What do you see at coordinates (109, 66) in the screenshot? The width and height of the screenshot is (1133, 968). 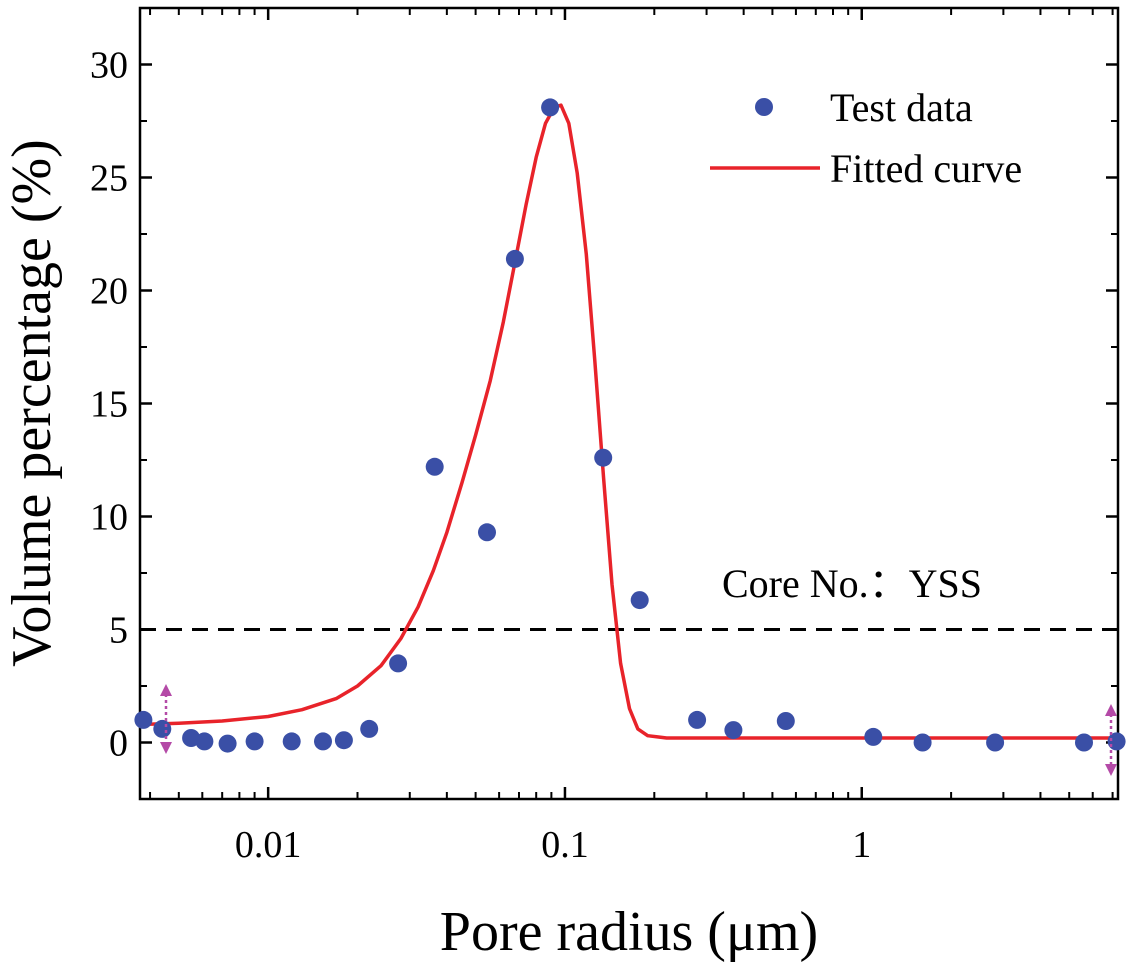 I see `y-tick-label: 30` at bounding box center [109, 66].